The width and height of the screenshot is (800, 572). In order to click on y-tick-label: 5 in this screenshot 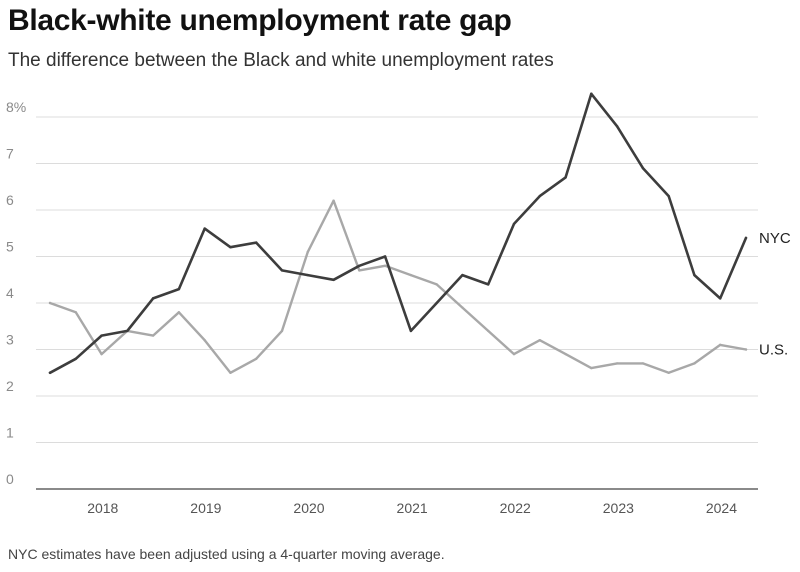, I will do `click(10, 247)`.